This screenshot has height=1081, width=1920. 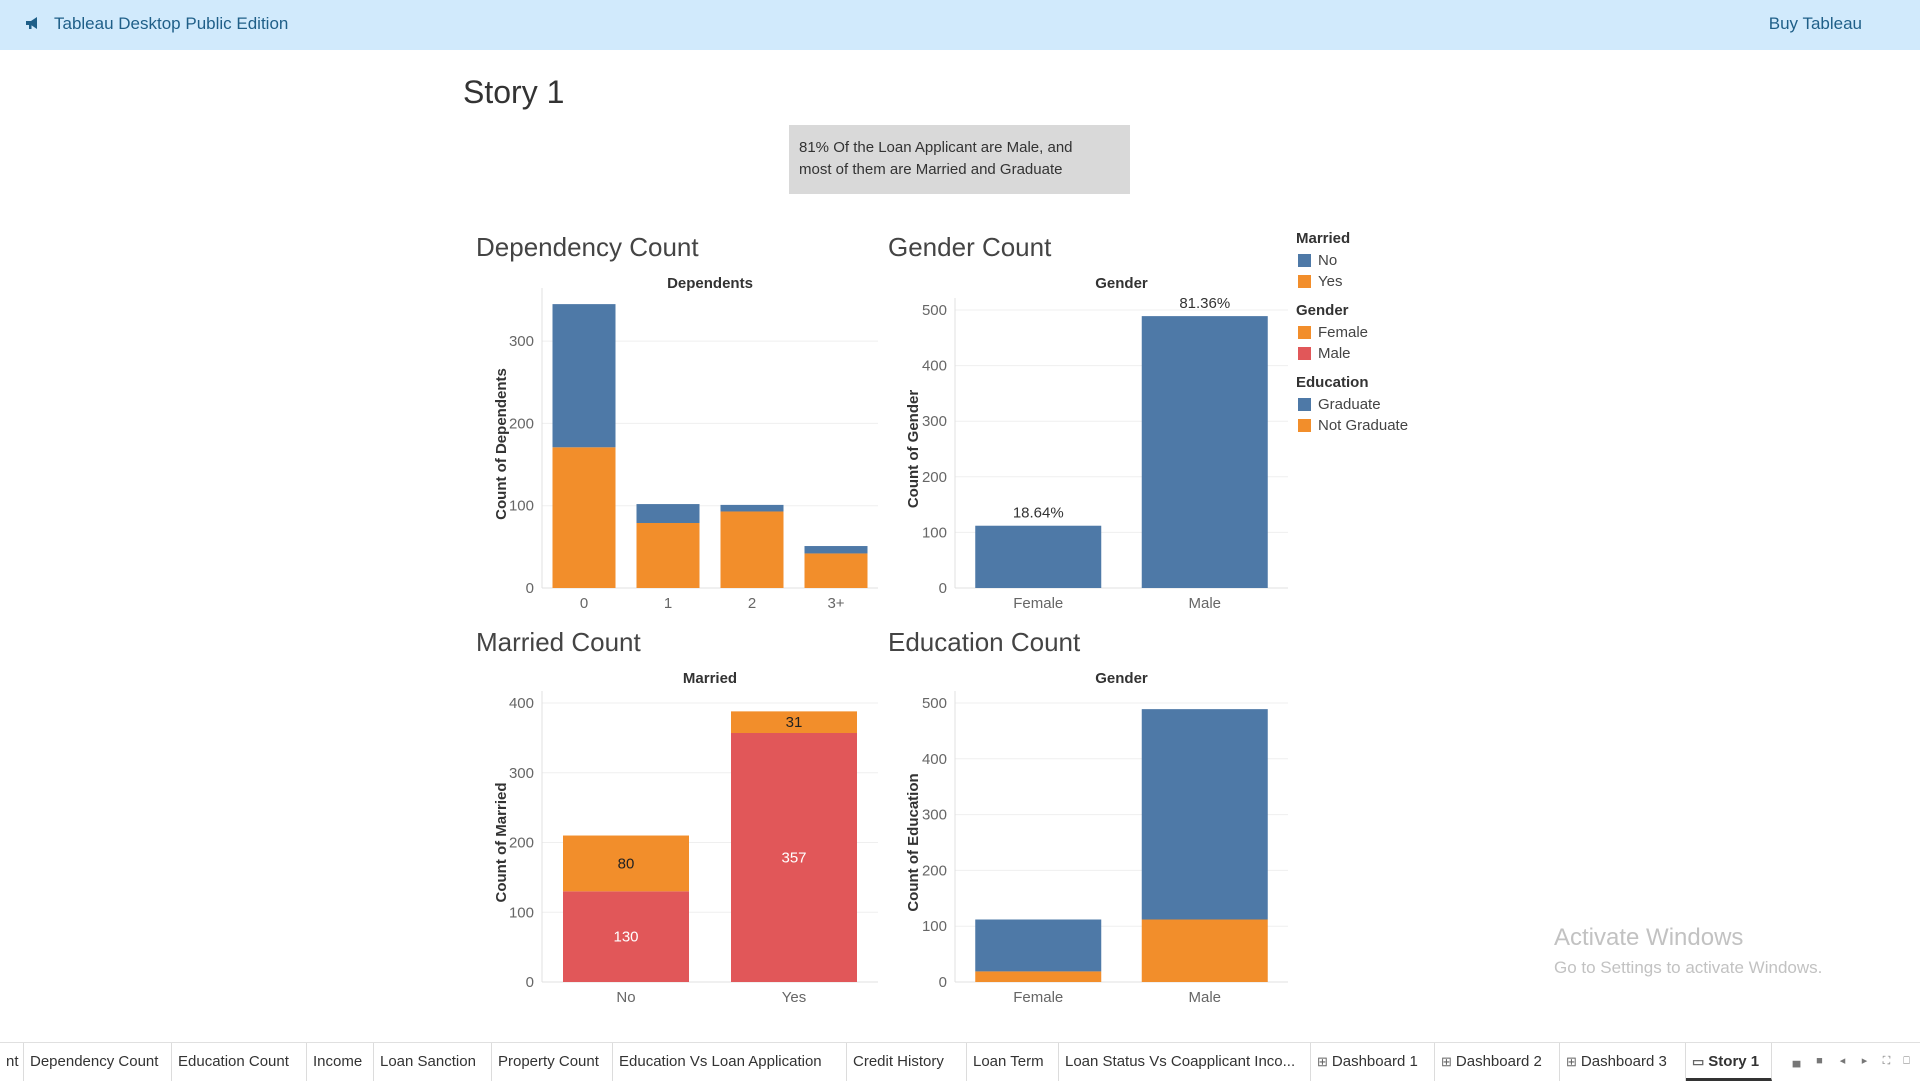 I want to click on sheet-tab-nt: nt, so click(x=12, y=1062).